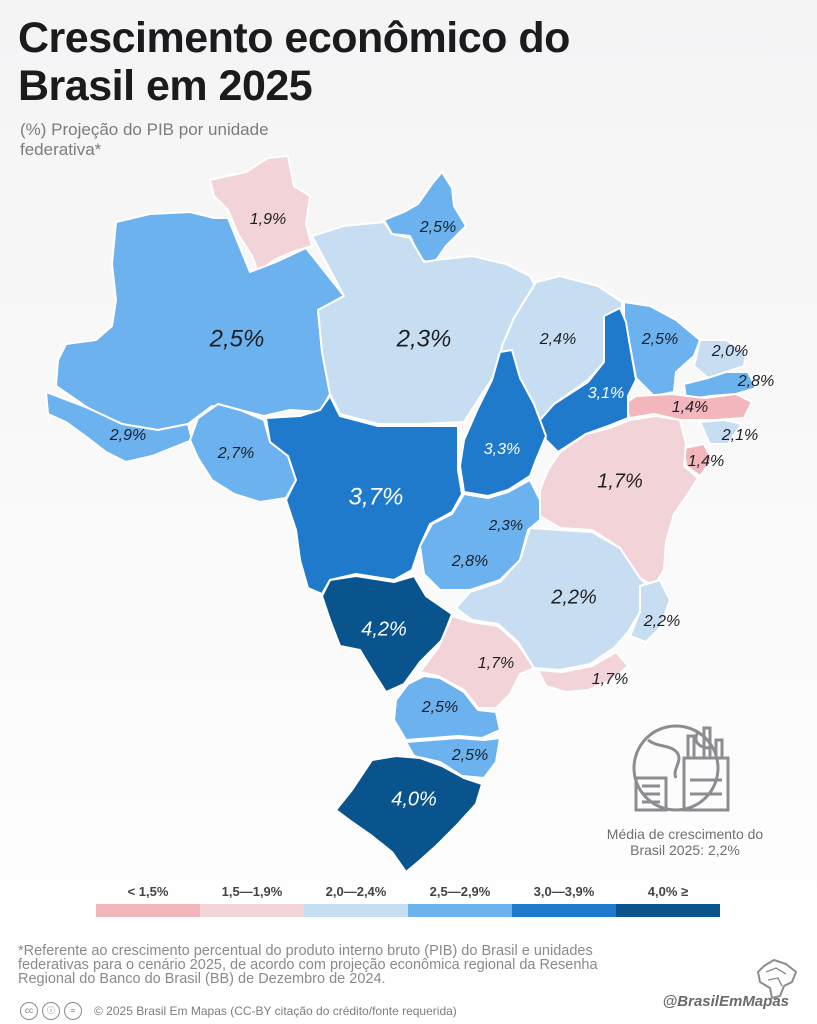 The width and height of the screenshot is (817, 1024). I want to click on state-value-go: 2,8%, so click(469, 561).